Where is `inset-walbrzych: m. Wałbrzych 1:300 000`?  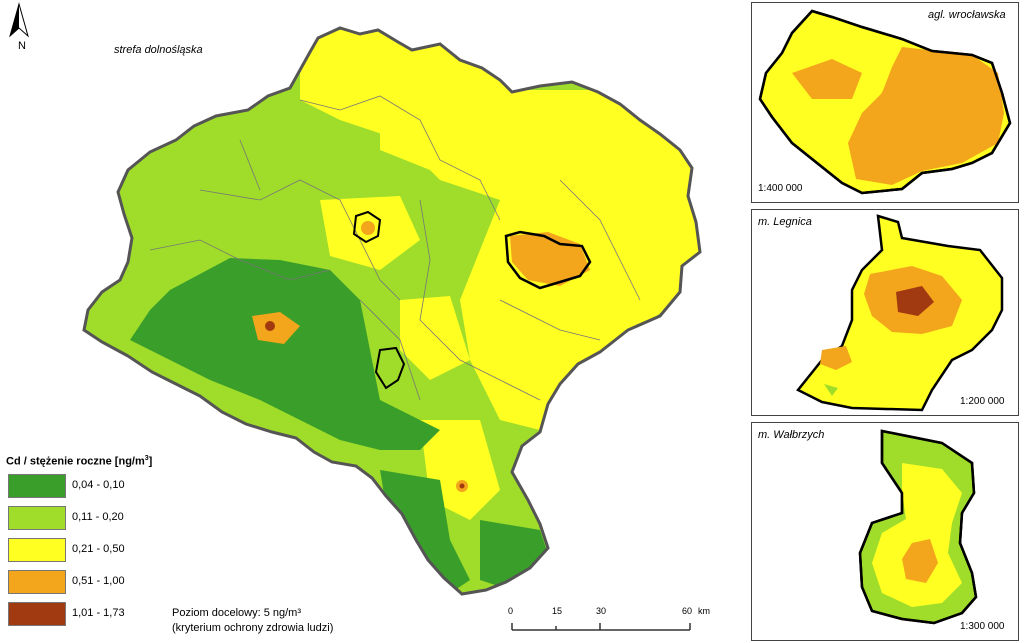
inset-walbrzych: m. Wałbrzych 1:300 000 is located at coordinates (885, 531).